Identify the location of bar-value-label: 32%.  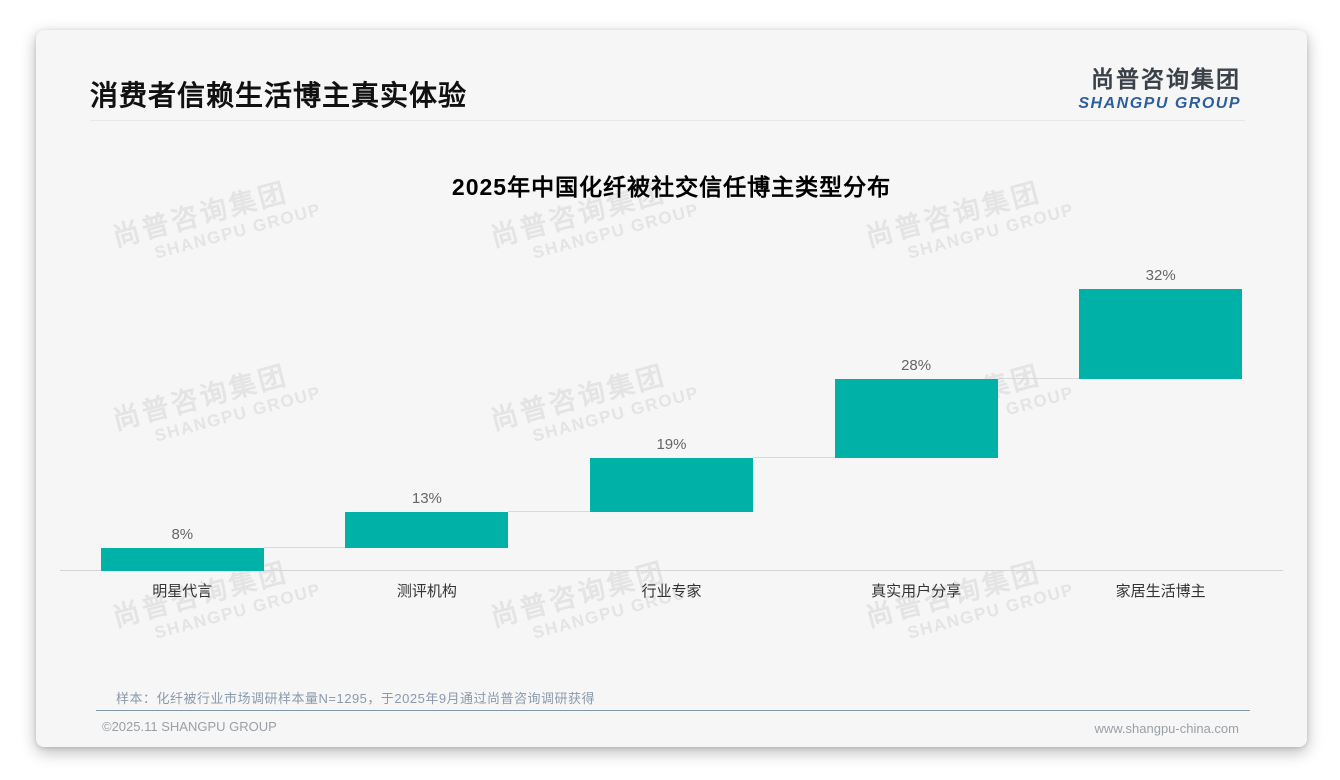
(1160, 275).